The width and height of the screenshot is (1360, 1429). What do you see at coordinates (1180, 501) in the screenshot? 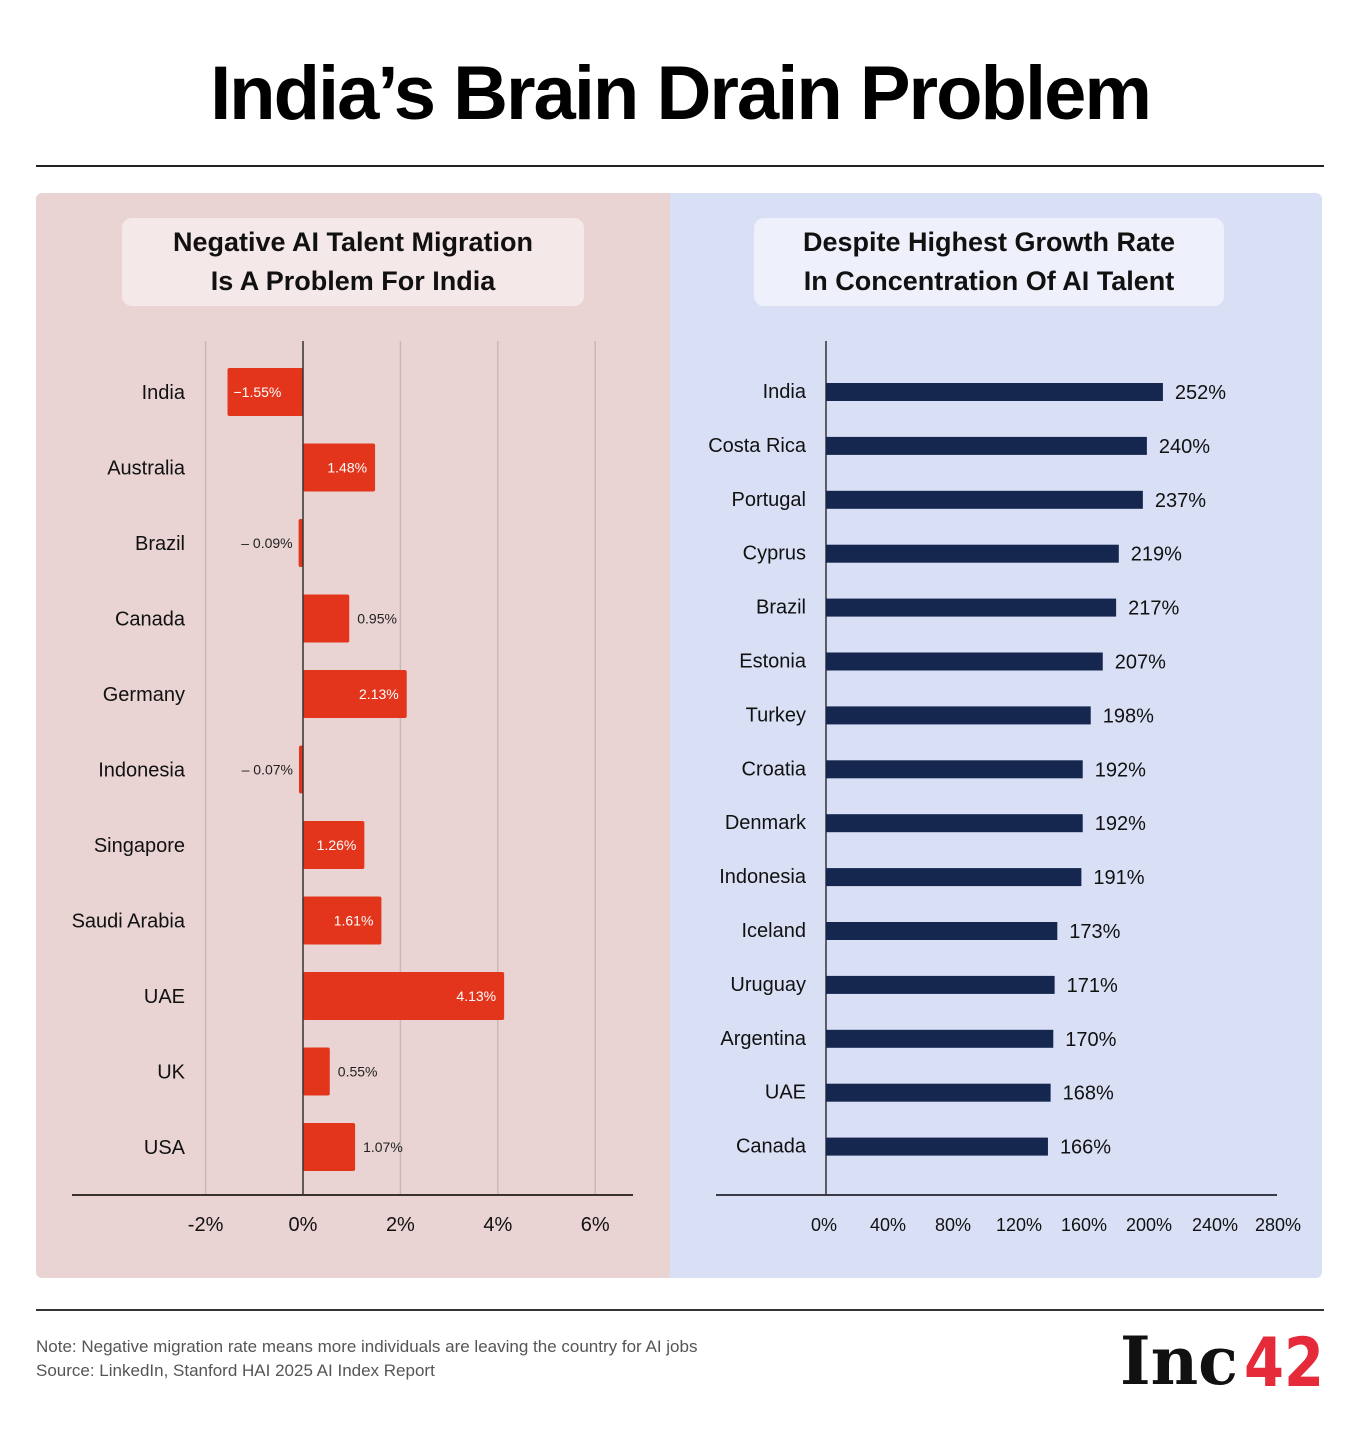
I see `value-label: 237%` at bounding box center [1180, 501].